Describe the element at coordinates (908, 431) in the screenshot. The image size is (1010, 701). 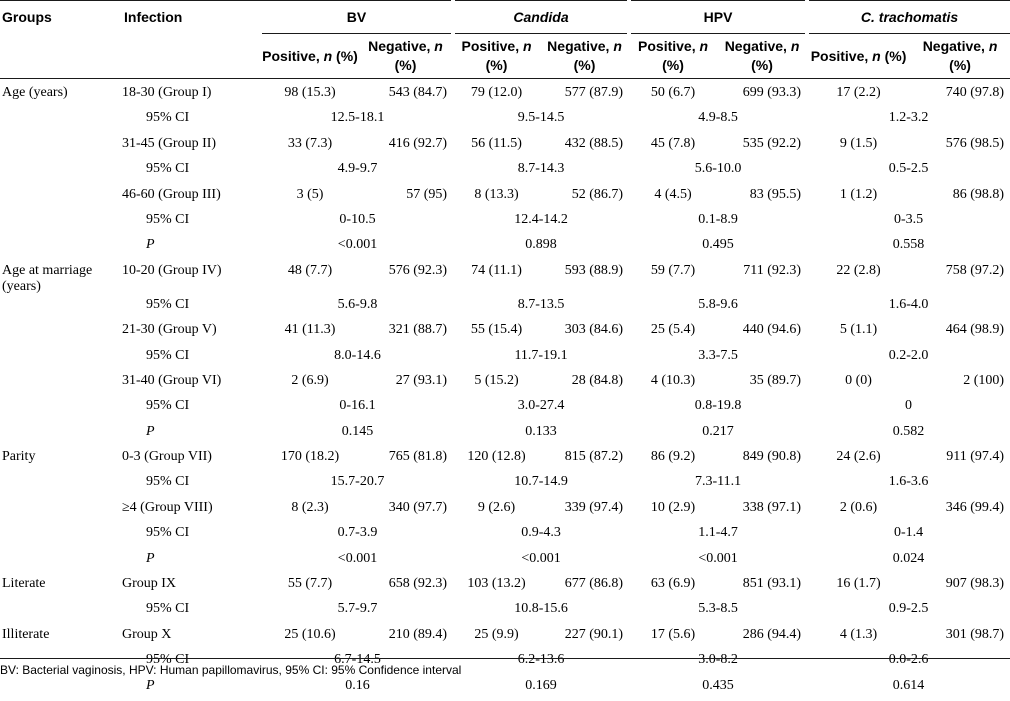
I see `p-value-cell: 0.582` at that location.